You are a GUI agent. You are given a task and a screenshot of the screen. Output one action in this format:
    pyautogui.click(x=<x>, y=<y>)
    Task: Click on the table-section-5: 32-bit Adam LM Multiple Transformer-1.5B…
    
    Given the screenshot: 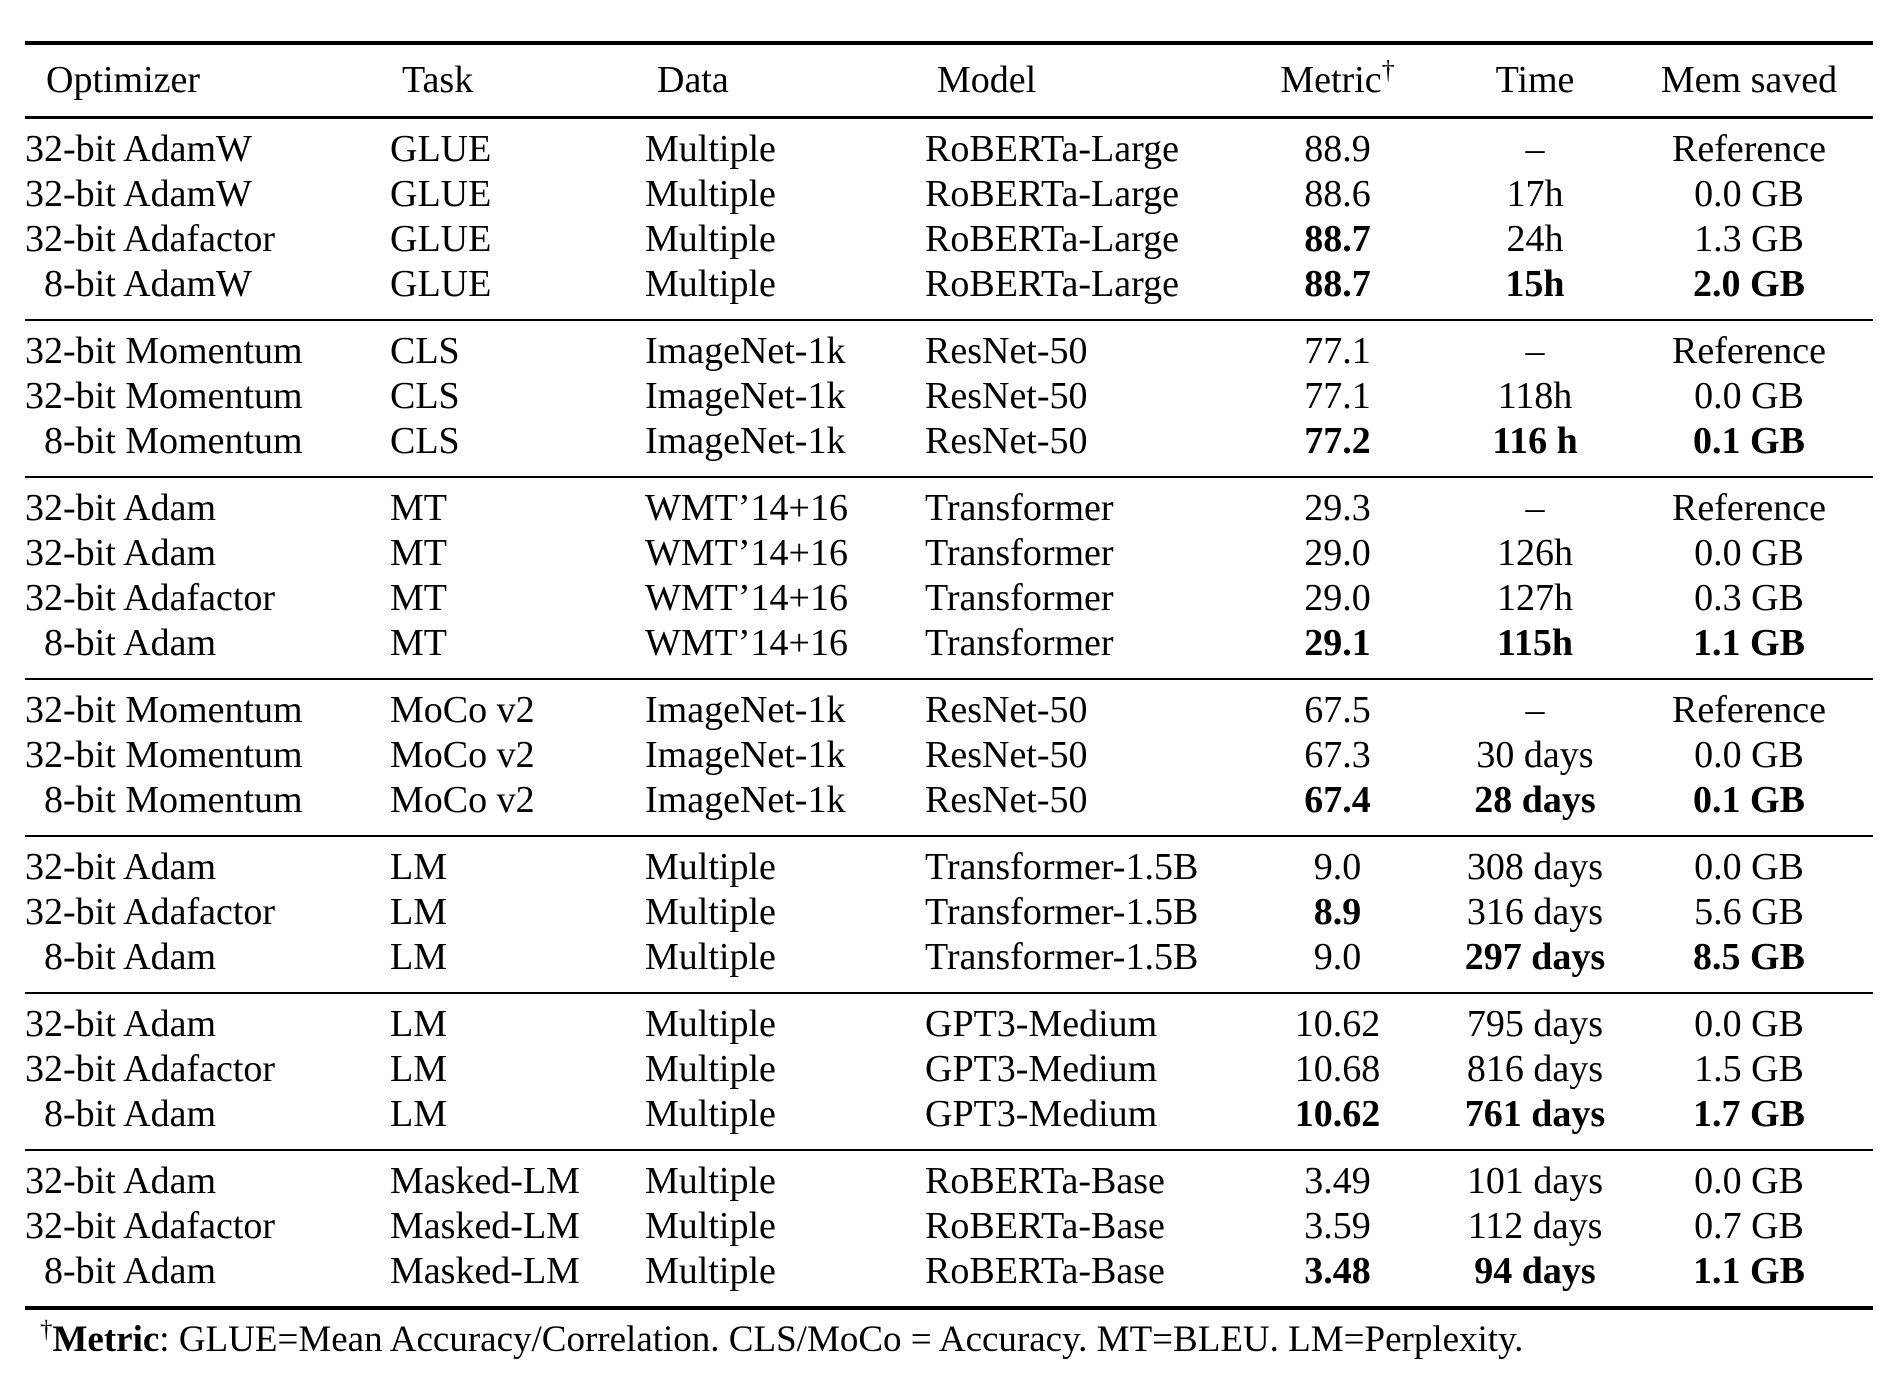 What is the action you would take?
    pyautogui.click(x=949, y=914)
    